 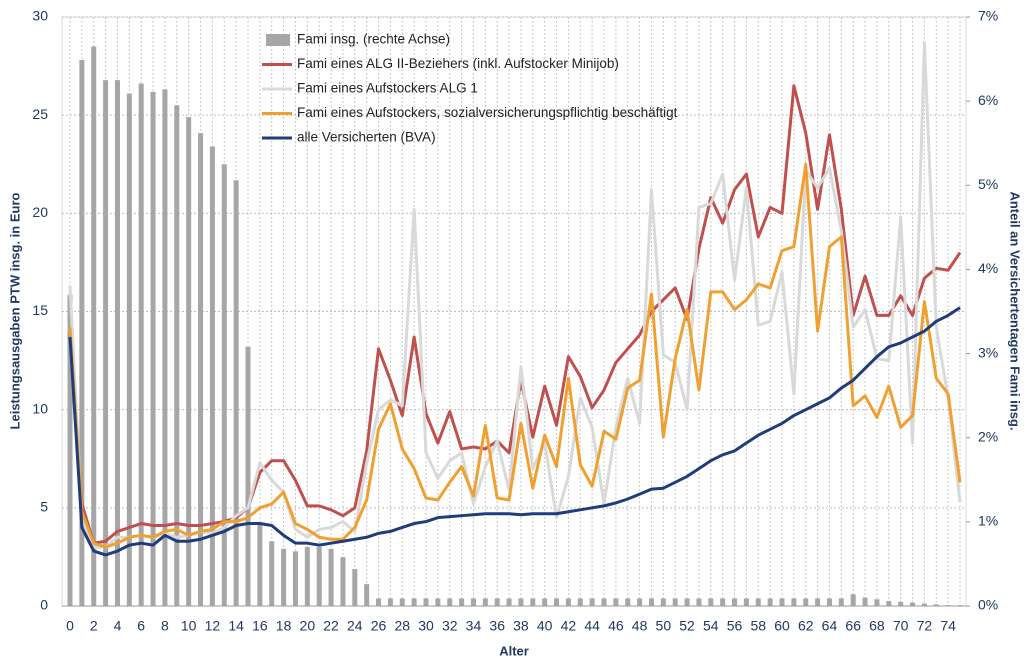 What do you see at coordinates (640, 626) in the screenshot?
I see `x-tick-label: 48` at bounding box center [640, 626].